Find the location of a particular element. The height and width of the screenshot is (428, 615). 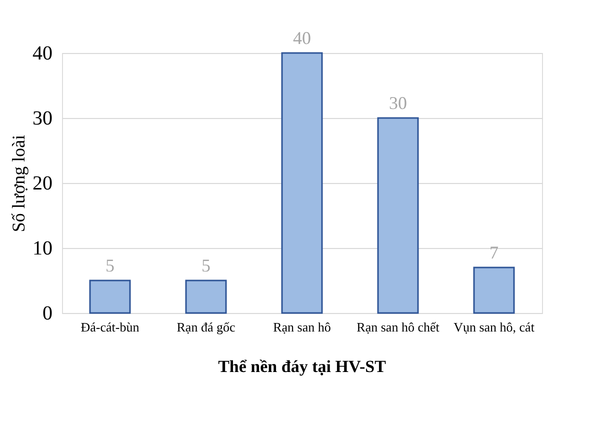

text: Thể nền đáy tại HV-ST is located at coordinates (302, 366).